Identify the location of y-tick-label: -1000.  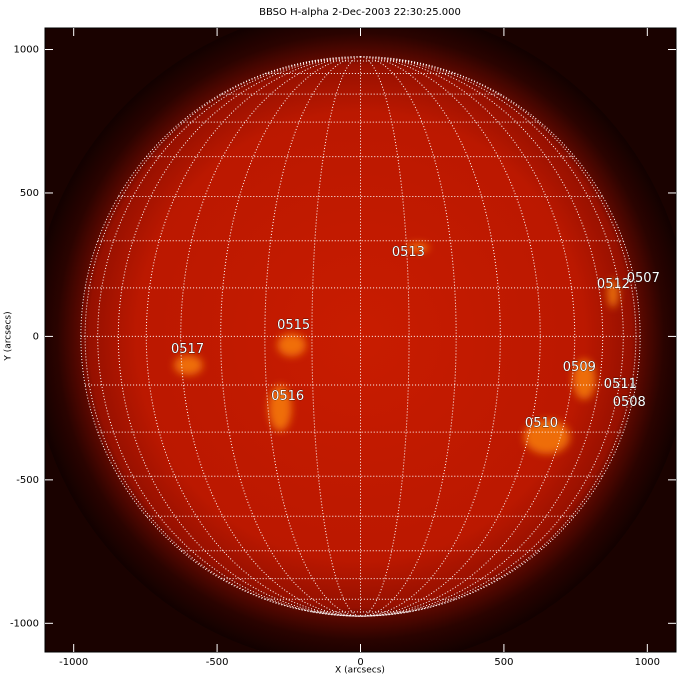
(24, 623).